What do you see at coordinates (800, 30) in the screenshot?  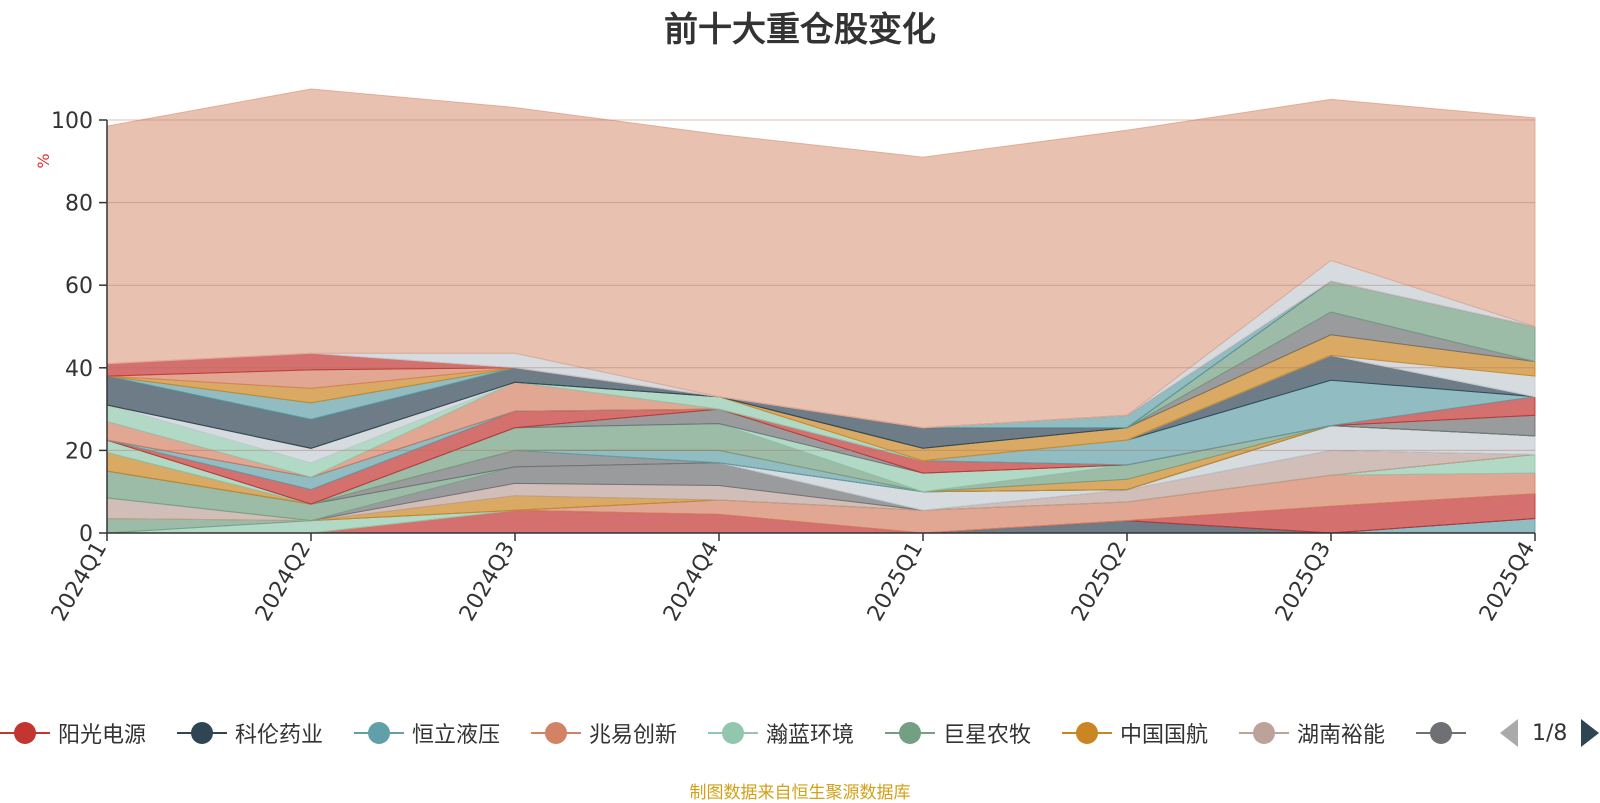 I see `chart-title: 前十大重仓股变化` at bounding box center [800, 30].